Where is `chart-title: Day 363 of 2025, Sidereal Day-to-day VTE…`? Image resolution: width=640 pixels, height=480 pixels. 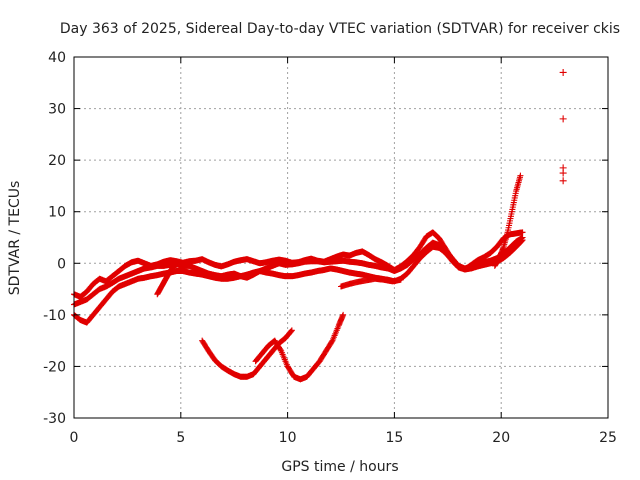
chart-title: Day 363 of 2025, Sidereal Day-to-day VTE… is located at coordinates (340, 29).